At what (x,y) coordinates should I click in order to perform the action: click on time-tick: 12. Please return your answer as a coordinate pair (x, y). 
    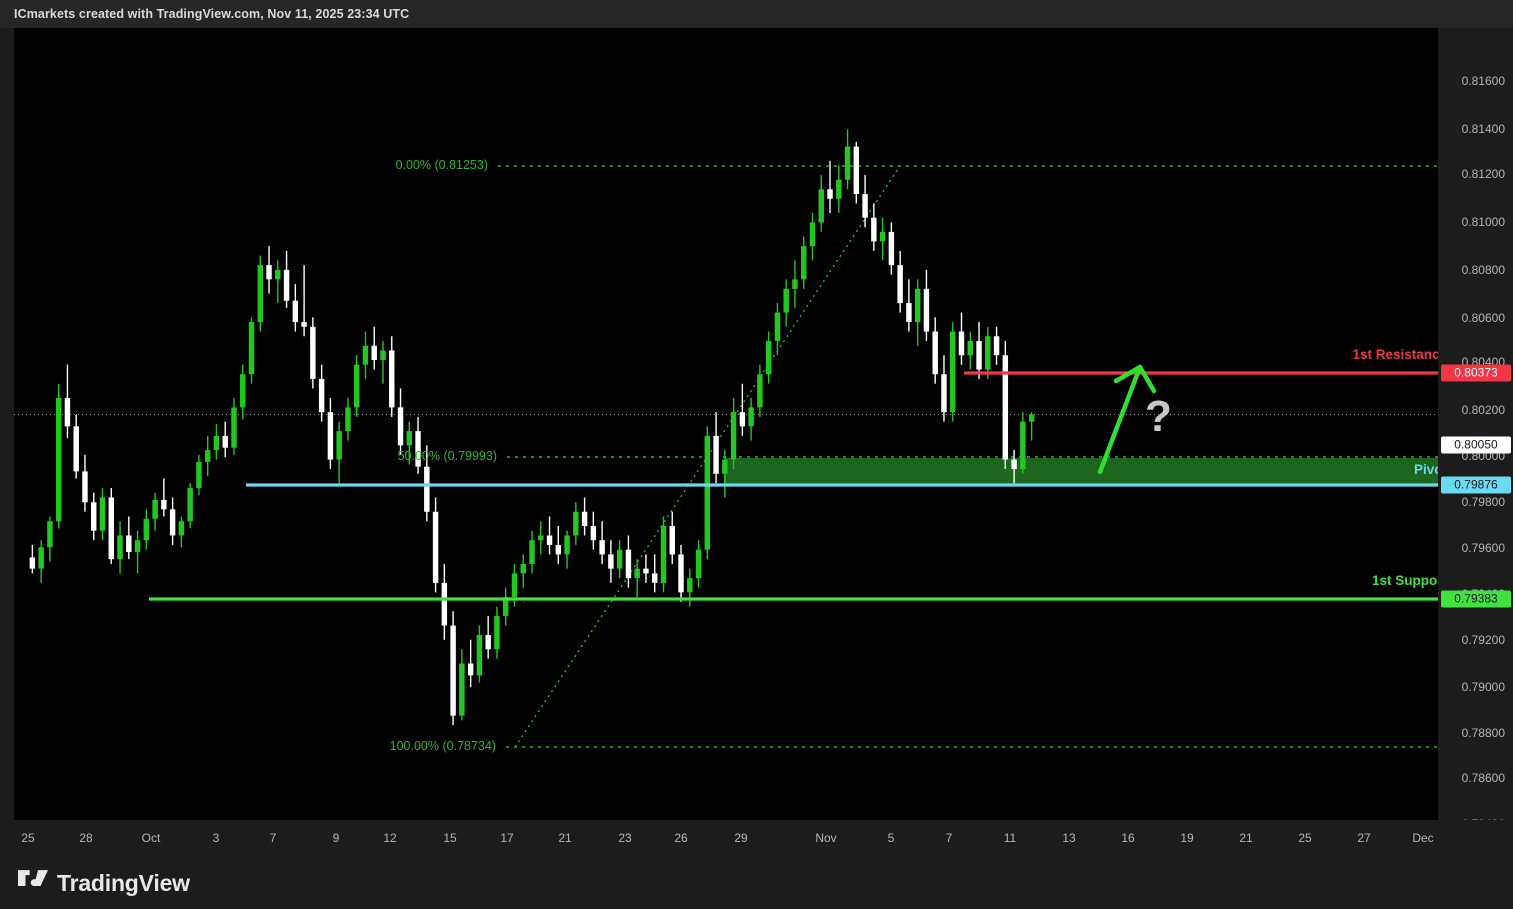
    Looking at the image, I should click on (390, 838).